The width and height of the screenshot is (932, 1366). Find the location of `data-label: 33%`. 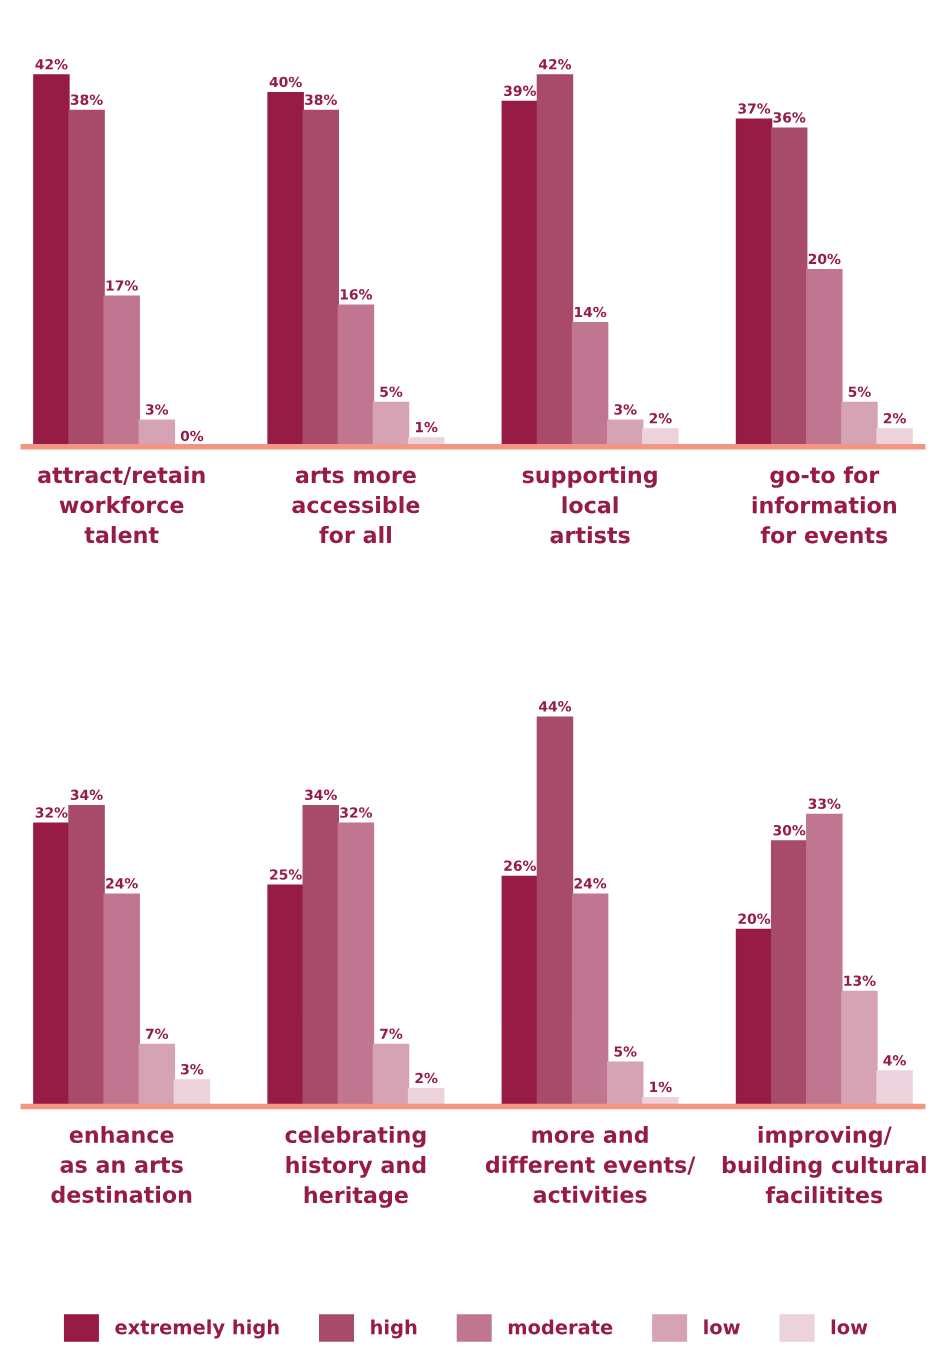

data-label: 33% is located at coordinates (824, 803).